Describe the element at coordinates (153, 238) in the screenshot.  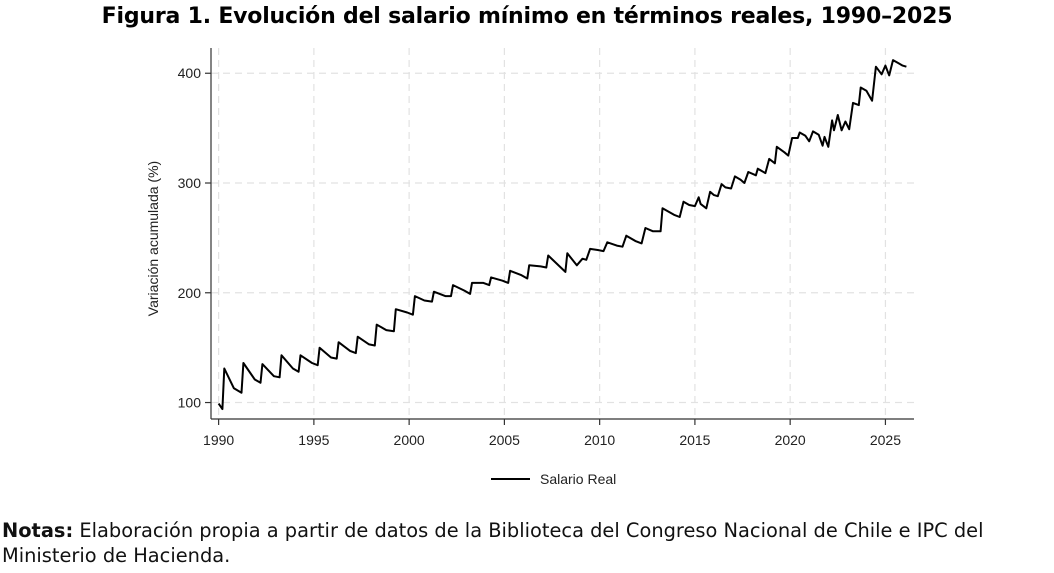
I see `y-axis-label: Variación acumulada (%)` at that location.